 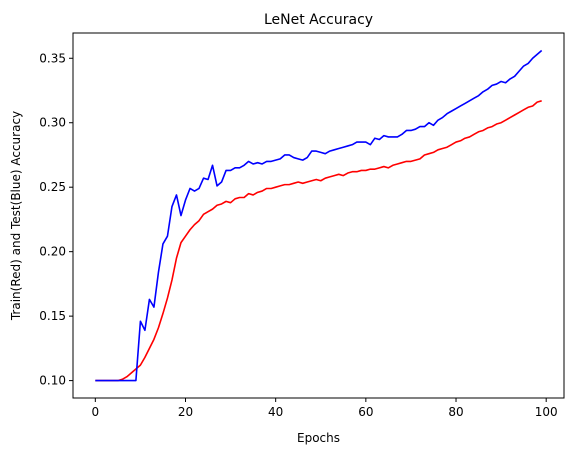 I want to click on x-tick-label: 60, so click(x=365, y=412).